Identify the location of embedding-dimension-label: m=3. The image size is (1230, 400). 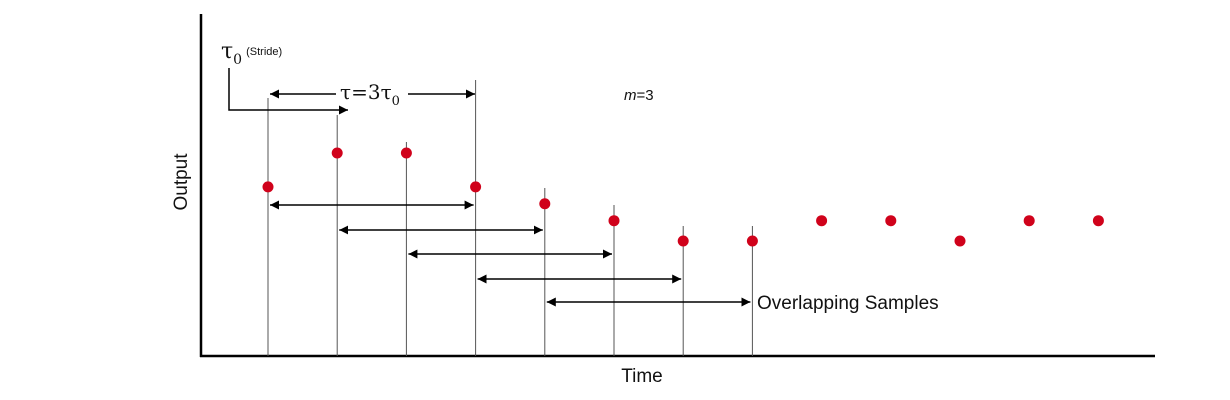
(639, 95).